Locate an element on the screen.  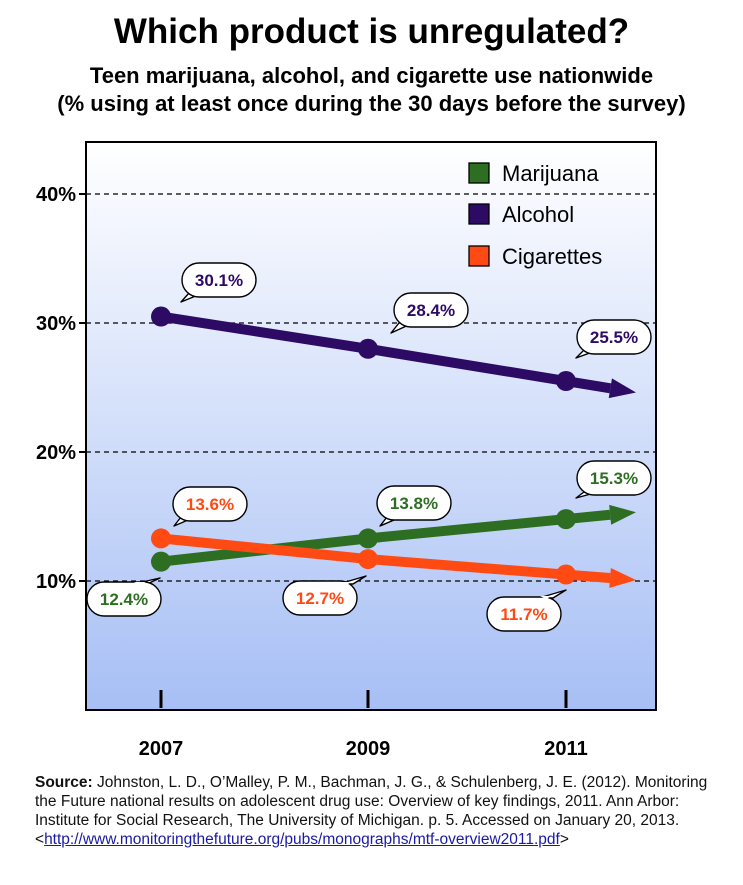
data-label: 25.5% is located at coordinates (614, 337).